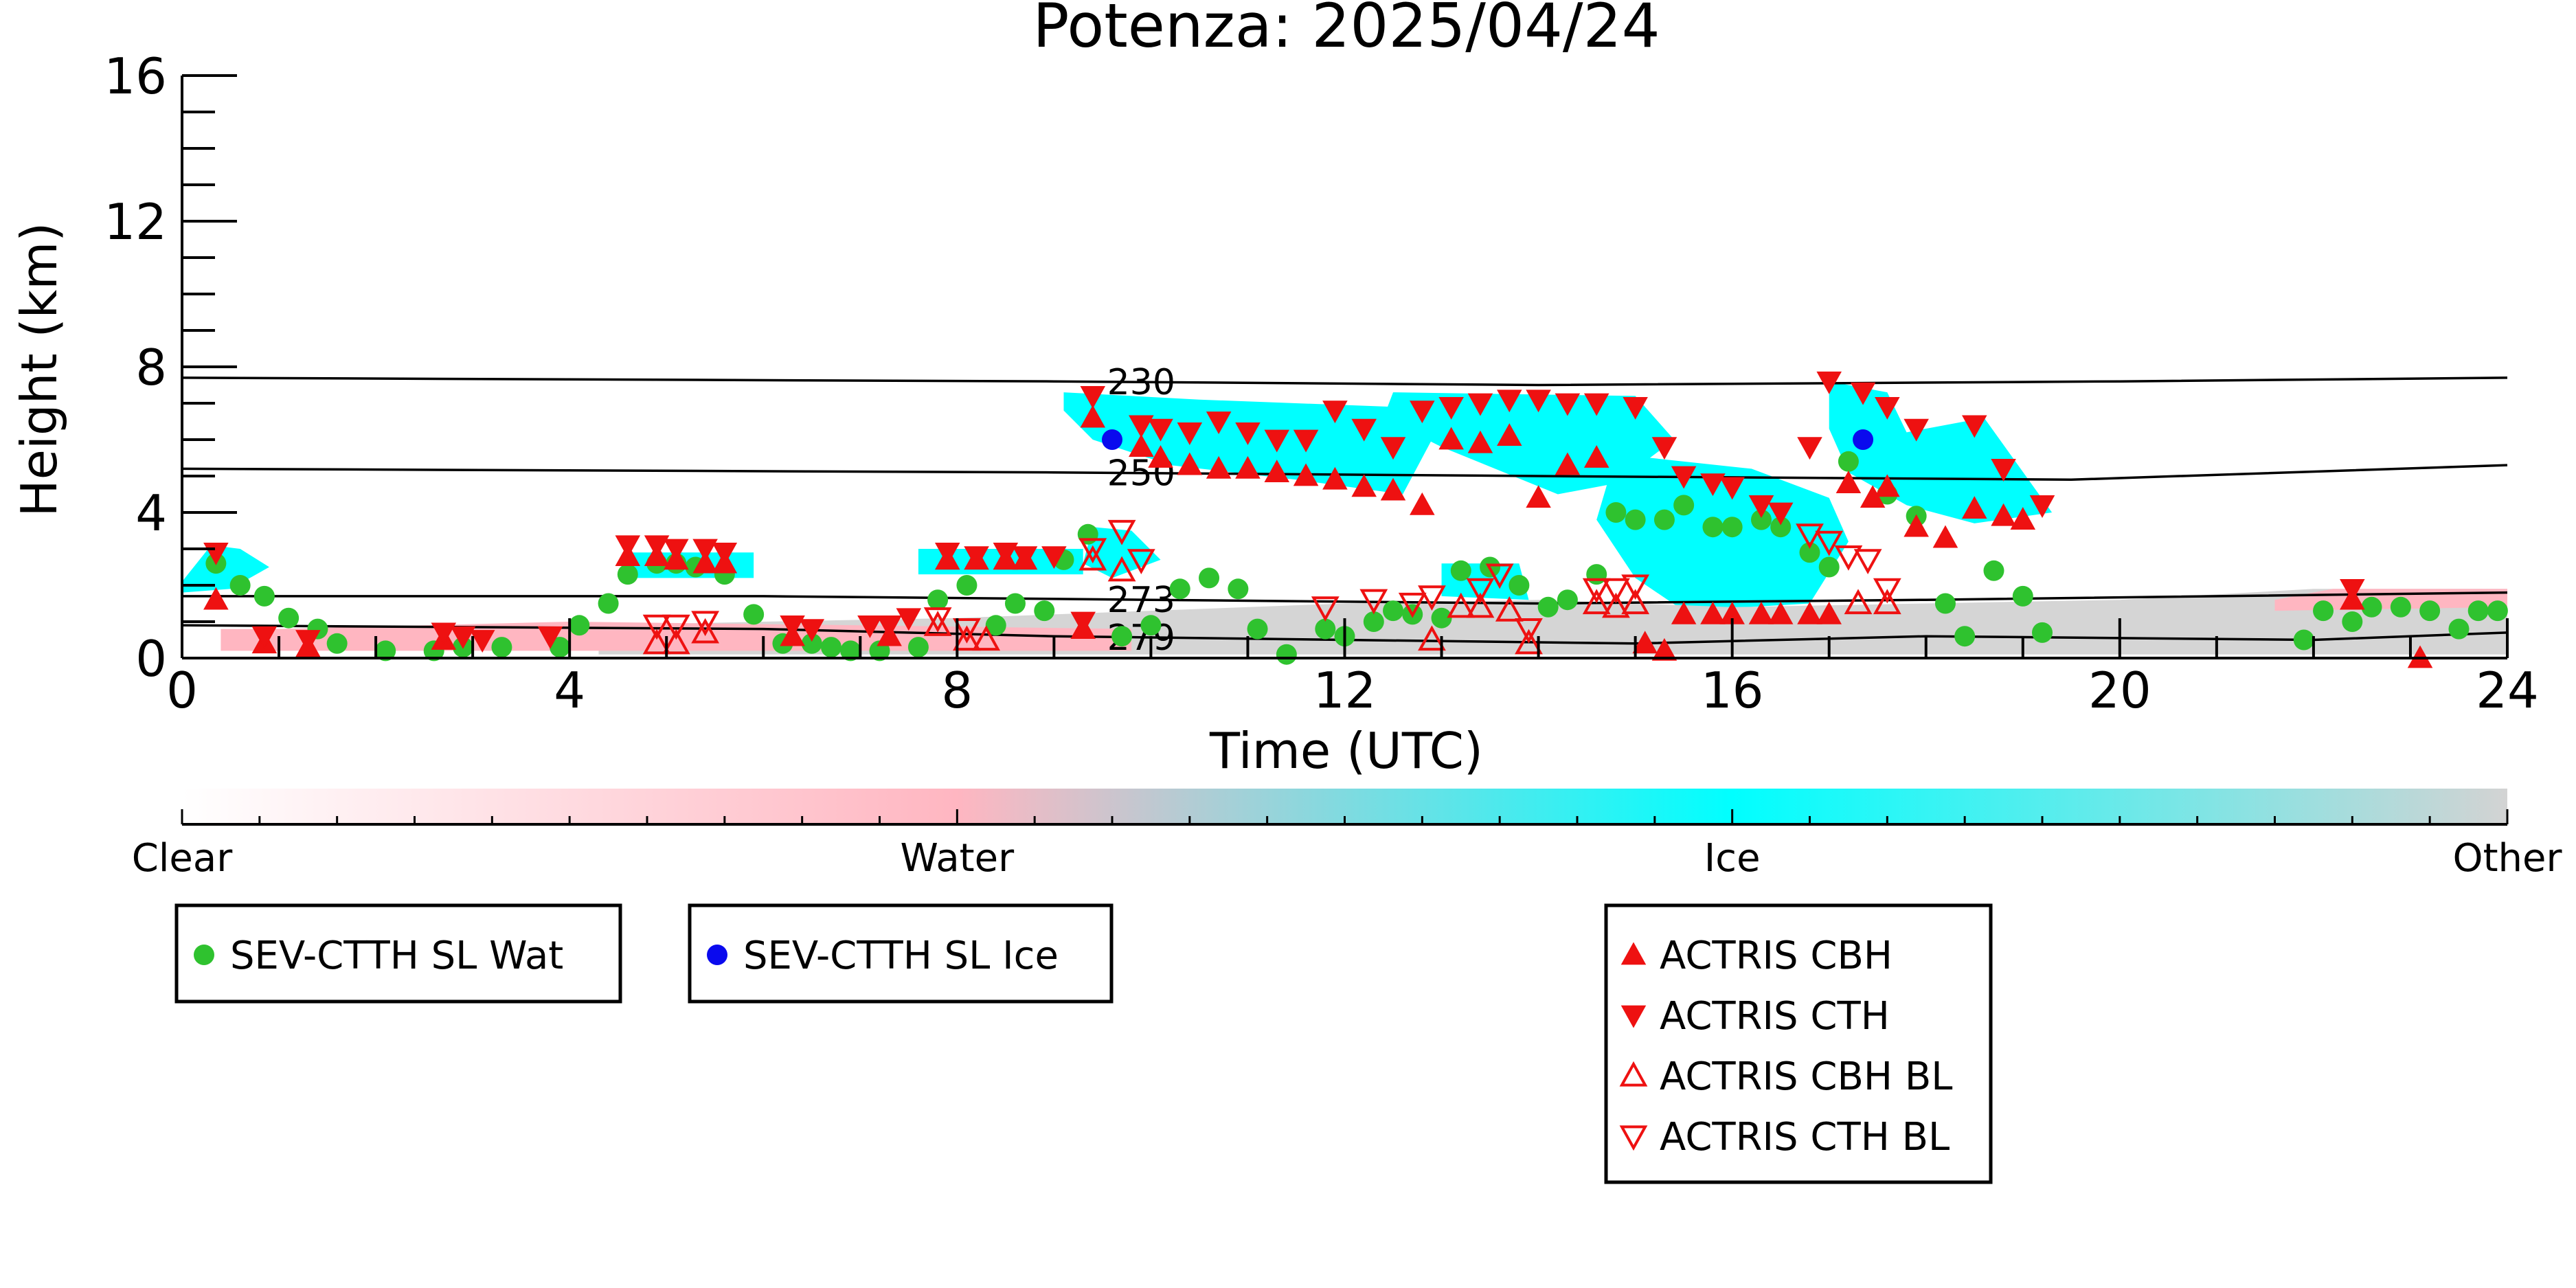 The width and height of the screenshot is (2576, 1288). What do you see at coordinates (396, 956) in the screenshot?
I see `legend-label: SEV-CTTH SL Wat` at bounding box center [396, 956].